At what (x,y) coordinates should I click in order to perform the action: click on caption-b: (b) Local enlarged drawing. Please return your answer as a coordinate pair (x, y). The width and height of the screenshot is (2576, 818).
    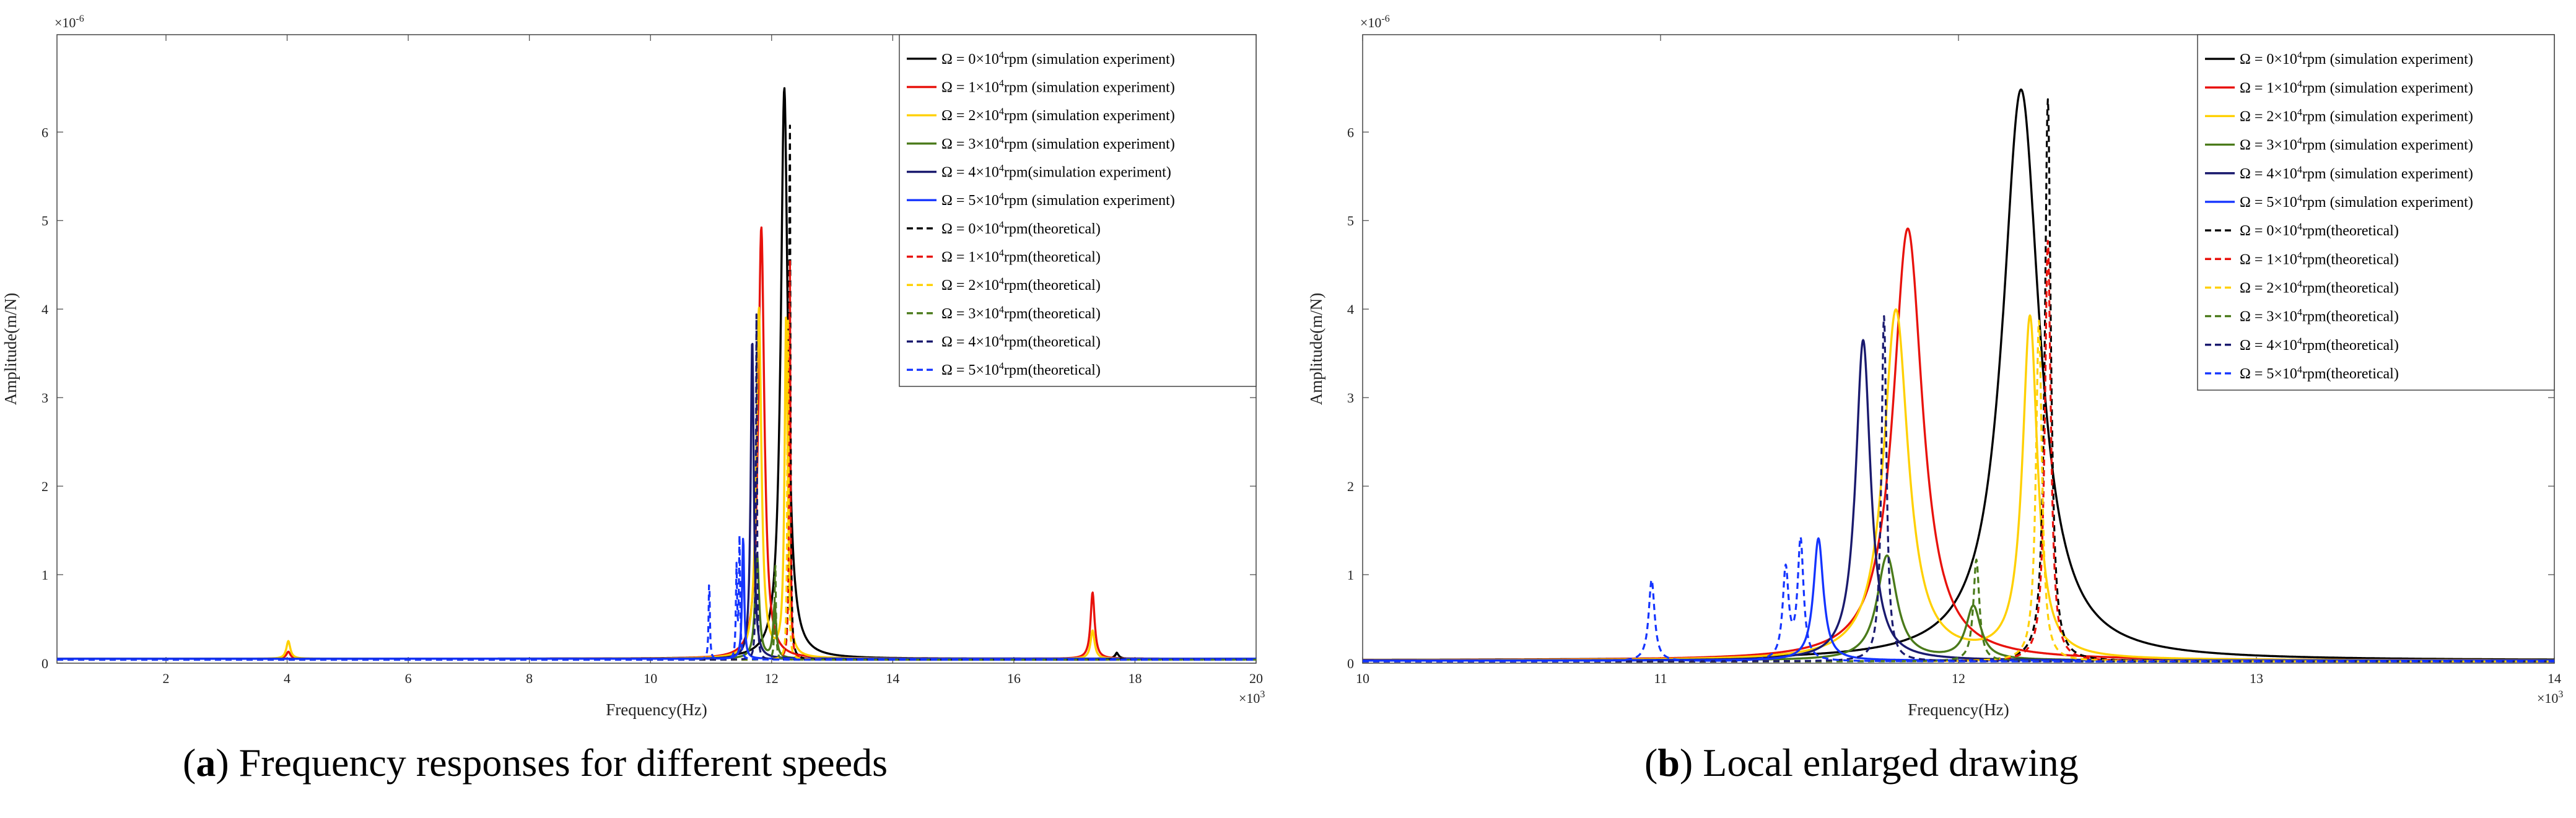
    Looking at the image, I should click on (1861, 763).